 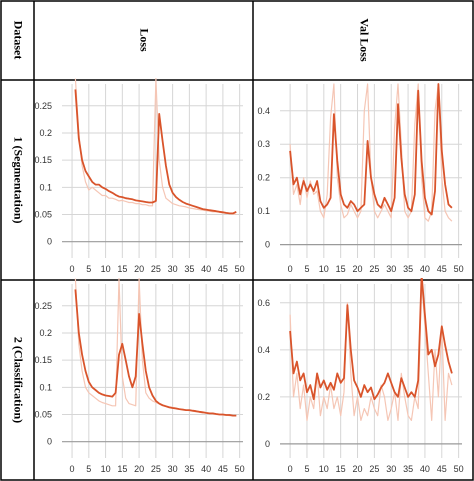 I want to click on row-label-segmentation: 1 (Segmentation), so click(x=18, y=180).